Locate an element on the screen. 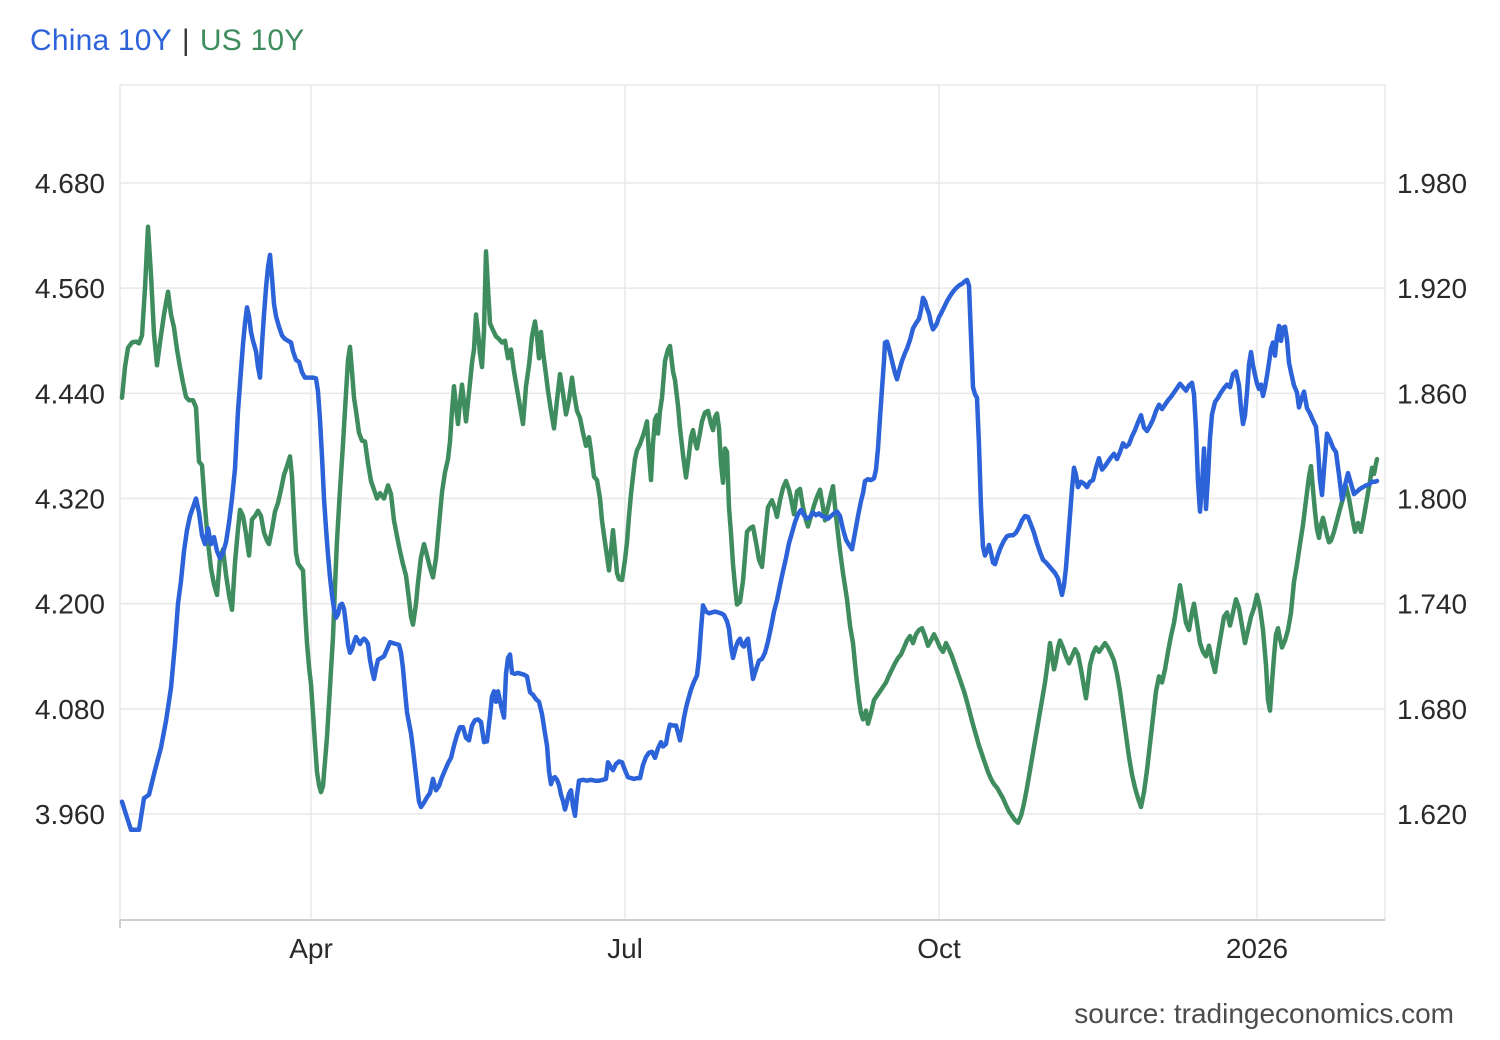 Image resolution: width=1500 pixels, height=1040 pixels. y-tick-right: 1.860 is located at coordinates (1432, 393).